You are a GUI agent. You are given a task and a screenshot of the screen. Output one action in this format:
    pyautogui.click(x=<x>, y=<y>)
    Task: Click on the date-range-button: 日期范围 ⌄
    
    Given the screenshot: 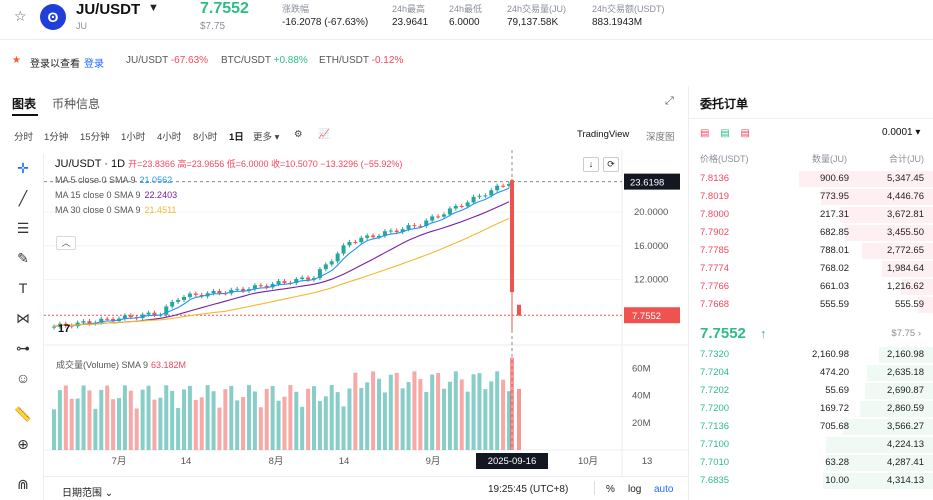 What is the action you would take?
    pyautogui.click(x=88, y=493)
    